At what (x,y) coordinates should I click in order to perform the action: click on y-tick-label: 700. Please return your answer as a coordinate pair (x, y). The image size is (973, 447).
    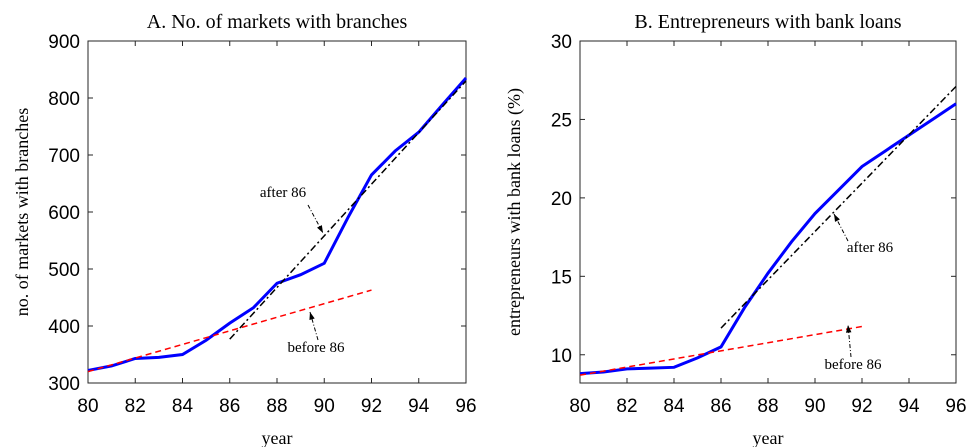
    Looking at the image, I should click on (64, 156).